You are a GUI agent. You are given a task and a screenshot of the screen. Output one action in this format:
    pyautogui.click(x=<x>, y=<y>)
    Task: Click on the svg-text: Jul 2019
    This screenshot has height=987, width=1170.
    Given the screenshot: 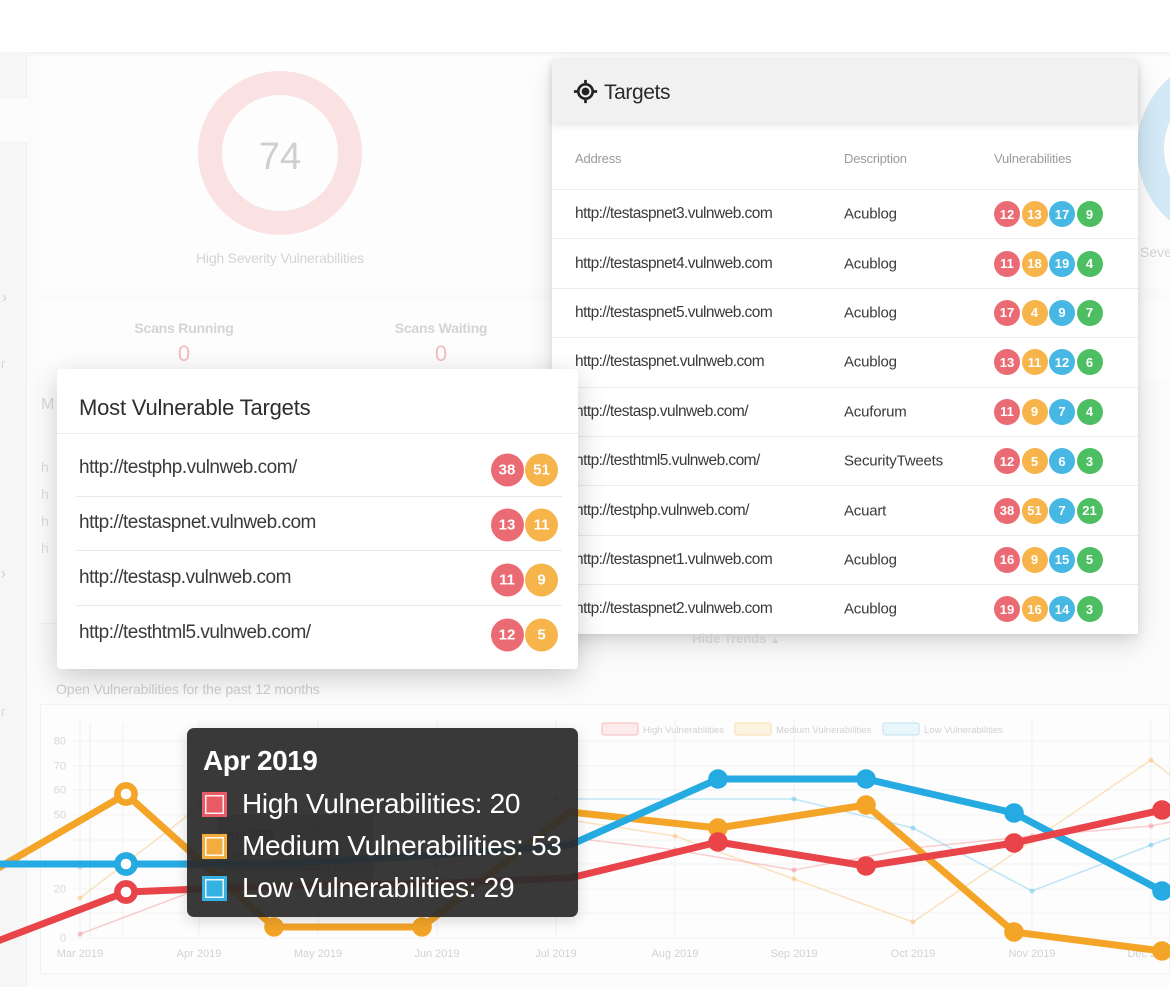 What is the action you would take?
    pyautogui.click(x=556, y=954)
    